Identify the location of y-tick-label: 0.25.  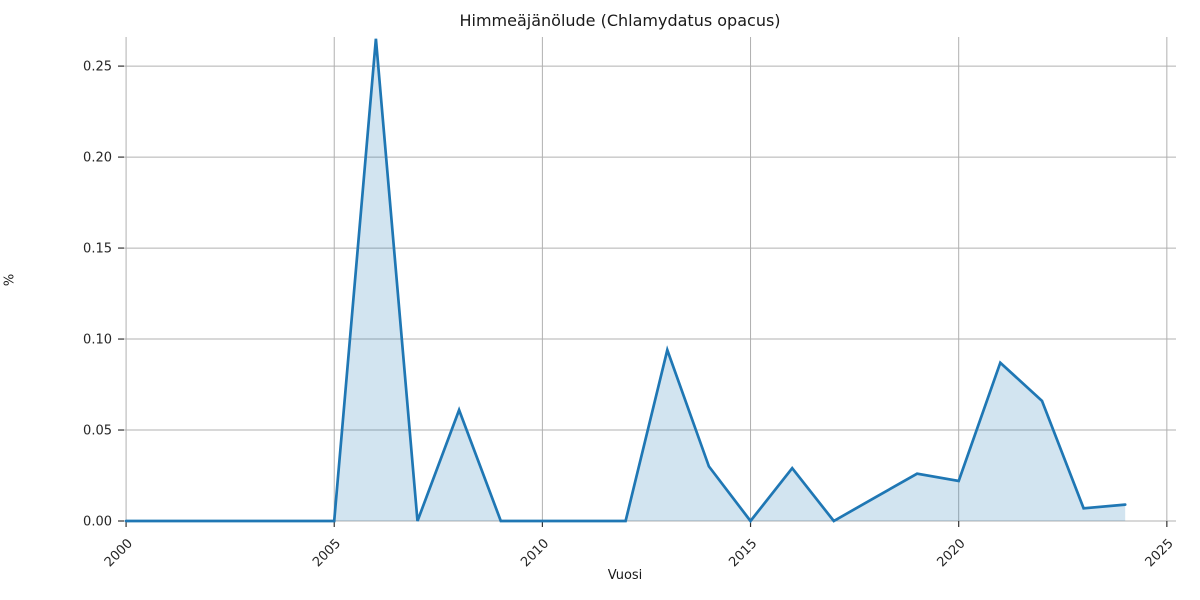
(97, 67).